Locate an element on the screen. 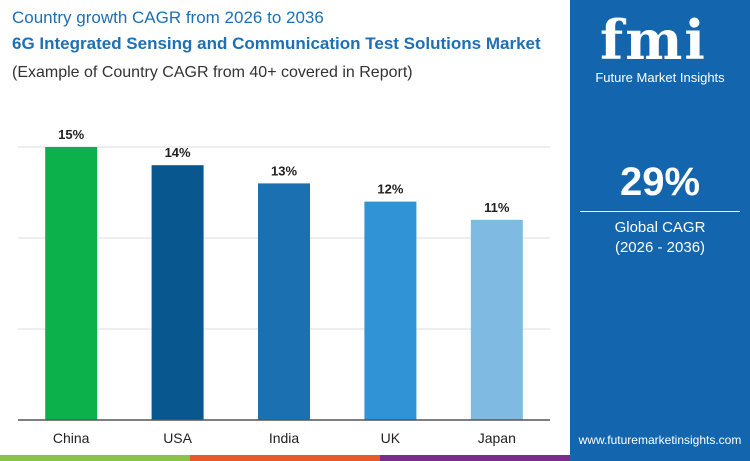 This screenshot has width=750, height=461. bar-china is located at coordinates (71, 283).